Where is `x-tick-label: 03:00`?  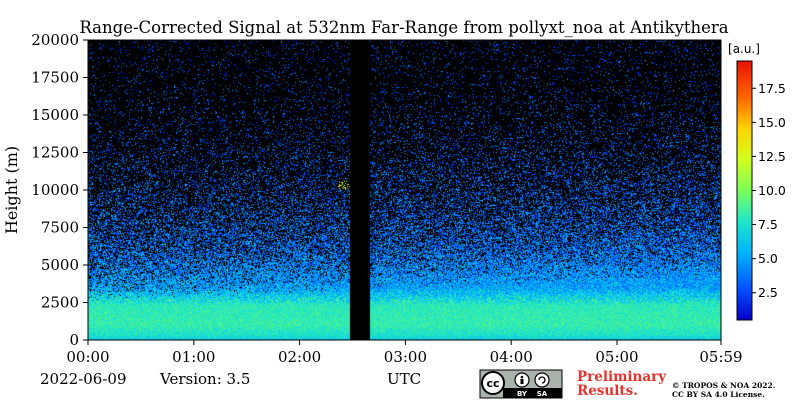 x-tick-label: 03:00 is located at coordinates (405, 357).